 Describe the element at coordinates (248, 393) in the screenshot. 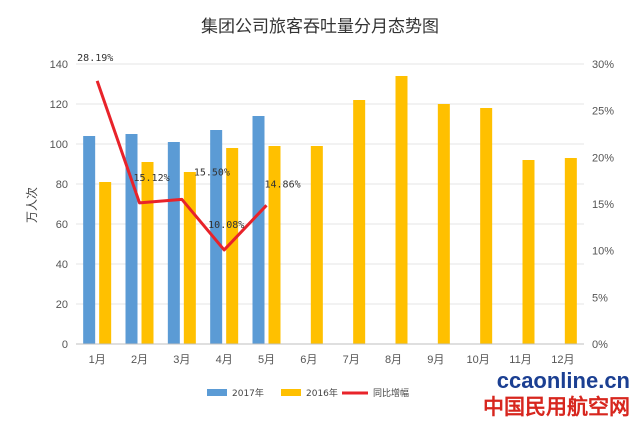

I see `legend-label-2017: 2017年` at that location.